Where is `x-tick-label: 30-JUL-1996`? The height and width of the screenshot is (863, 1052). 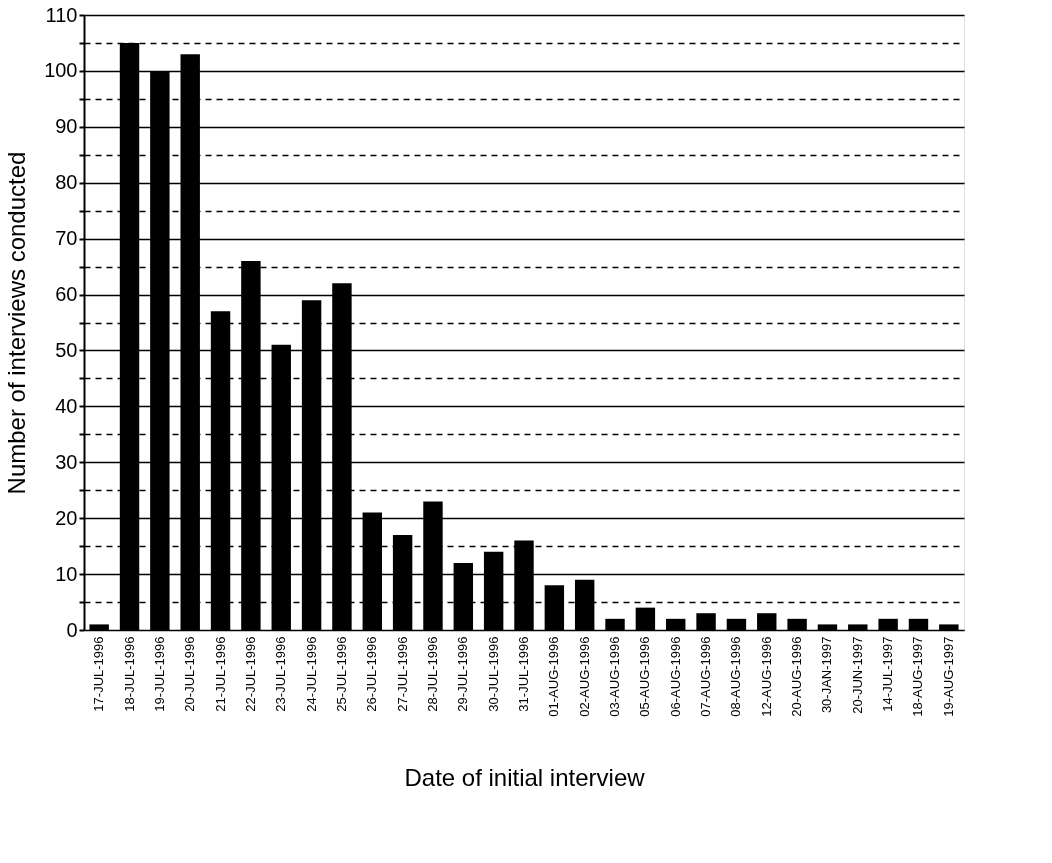 x-tick-label: 30-JUL-1996 is located at coordinates (493, 674).